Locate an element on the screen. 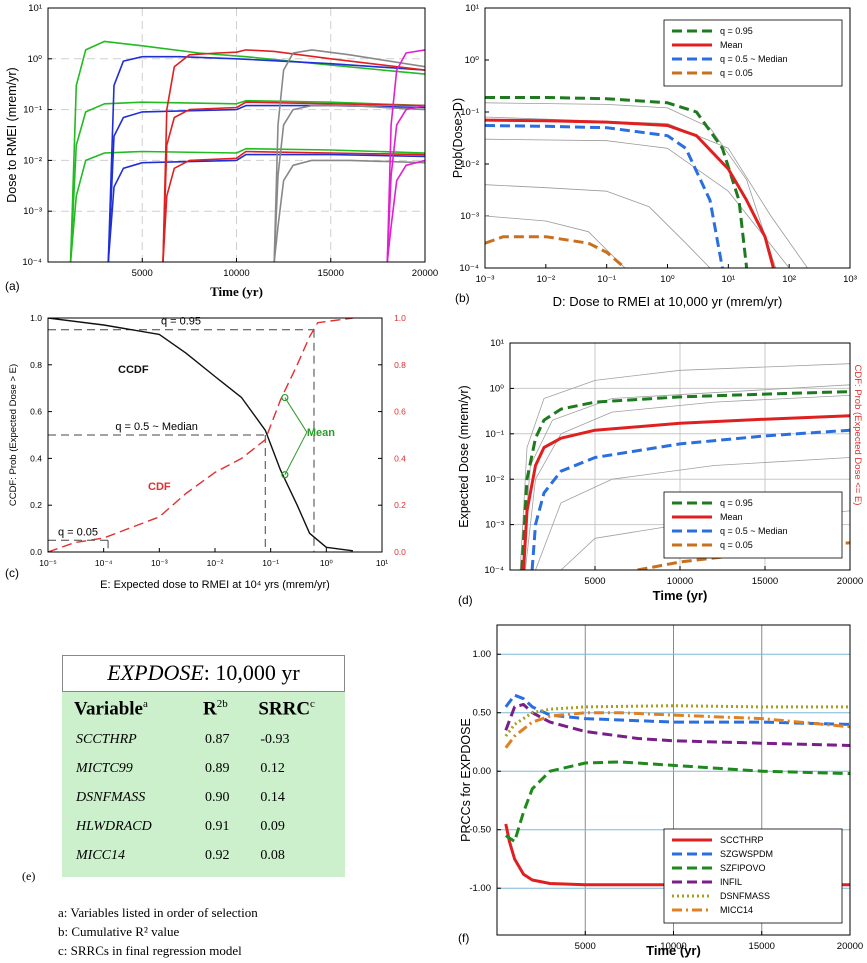 This screenshot has height=963, width=867. x-tick-label: 10⁻¹ is located at coordinates (606, 279).